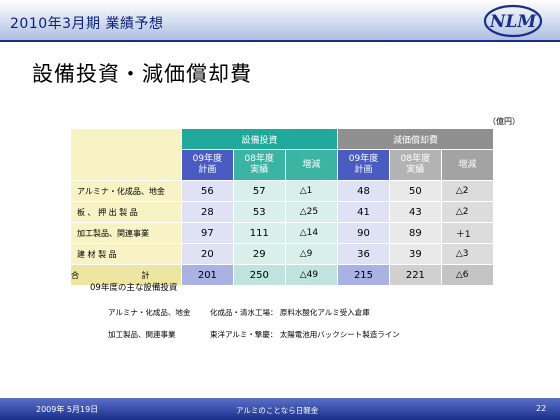 The width and height of the screenshot is (560, 420). What do you see at coordinates (207, 191) in the screenshot?
I see `capex-plan-cell: 56` at bounding box center [207, 191].